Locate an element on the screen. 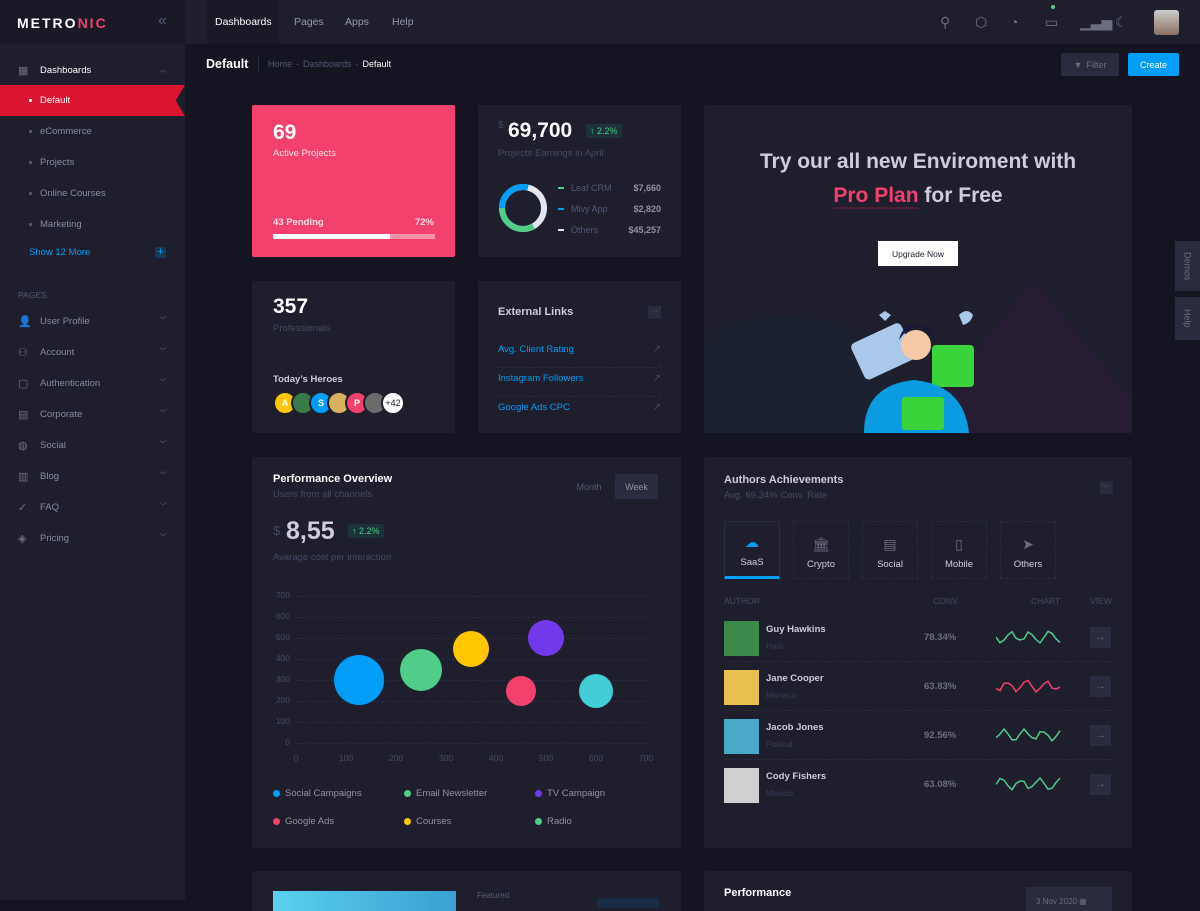 This screenshot has width=1200, height=911. tab-social: ▤ Social is located at coordinates (890, 550).